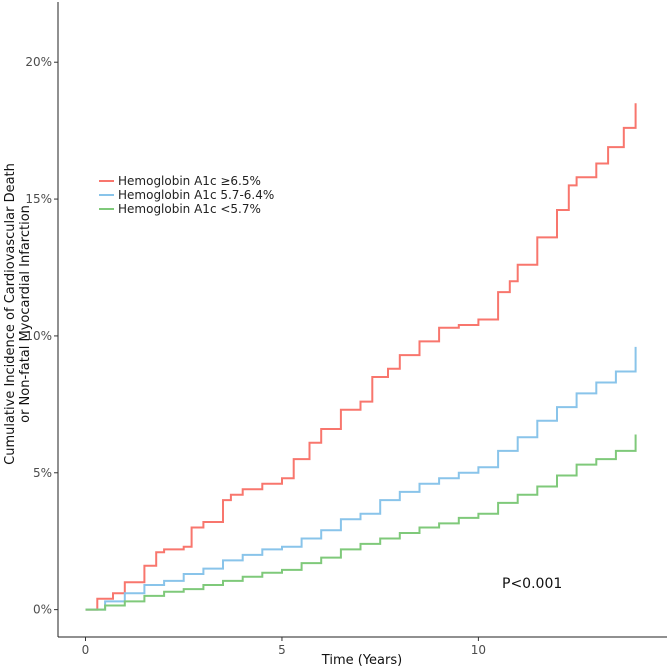 The width and height of the screenshot is (669, 668). What do you see at coordinates (38, 62) in the screenshot?
I see `y-tick-label: 20%` at bounding box center [38, 62].